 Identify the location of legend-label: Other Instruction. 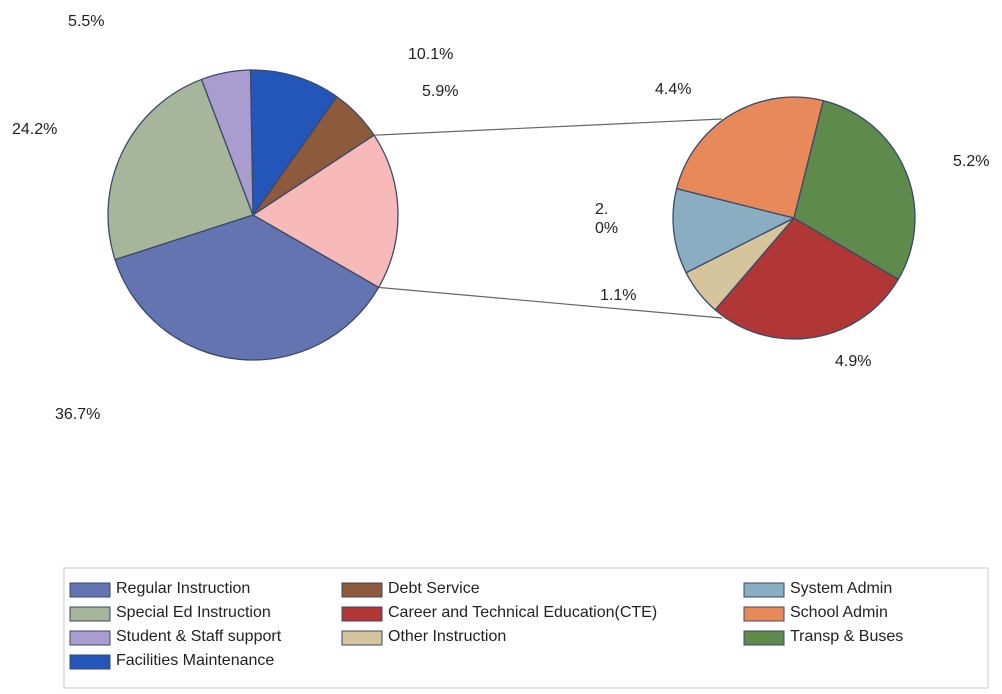
(447, 636).